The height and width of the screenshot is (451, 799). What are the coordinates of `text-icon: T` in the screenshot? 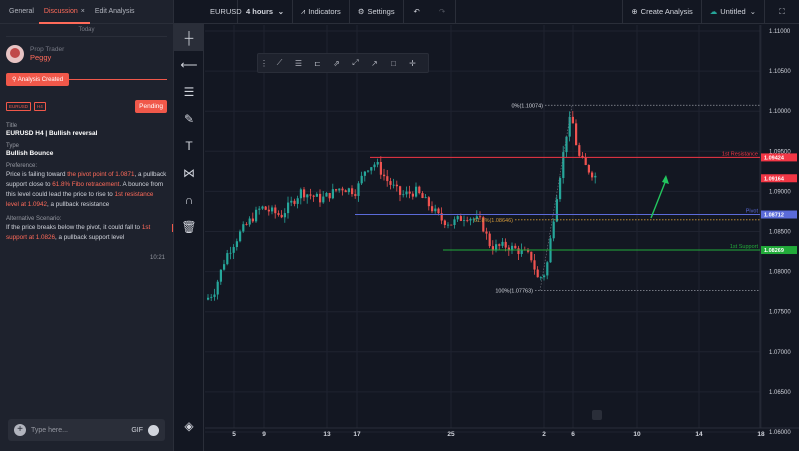 It's located at (189, 145).